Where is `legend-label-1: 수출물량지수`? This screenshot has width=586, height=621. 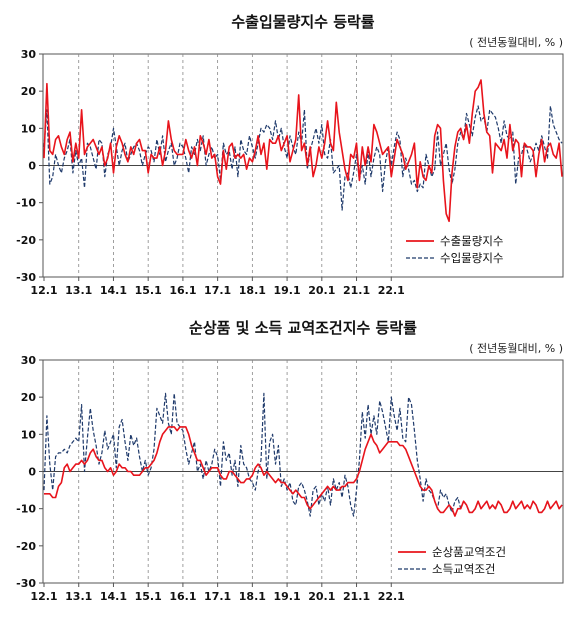
legend-label-1: 수출물량지수 is located at coordinates (471, 241).